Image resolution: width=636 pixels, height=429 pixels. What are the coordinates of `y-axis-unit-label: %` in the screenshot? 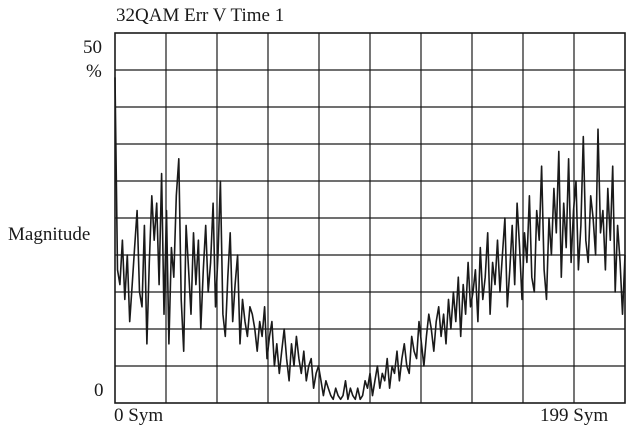 It's located at (94, 71).